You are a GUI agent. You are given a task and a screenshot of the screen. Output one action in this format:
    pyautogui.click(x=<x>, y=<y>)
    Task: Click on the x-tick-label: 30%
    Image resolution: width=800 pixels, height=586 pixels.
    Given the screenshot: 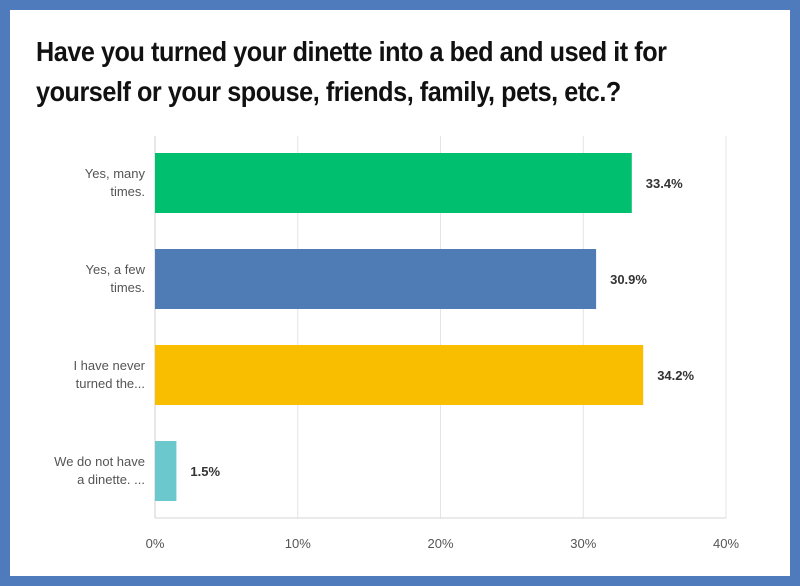 What is the action you would take?
    pyautogui.click(x=583, y=543)
    